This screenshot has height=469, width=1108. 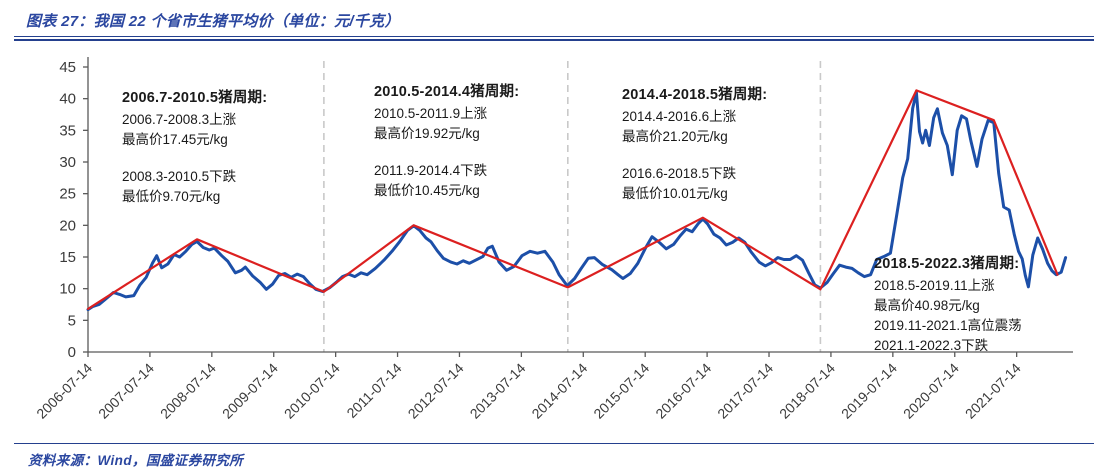 What do you see at coordinates (373, 390) in the screenshot?
I see `x-axis-label: 2011-07-14` at bounding box center [373, 390].